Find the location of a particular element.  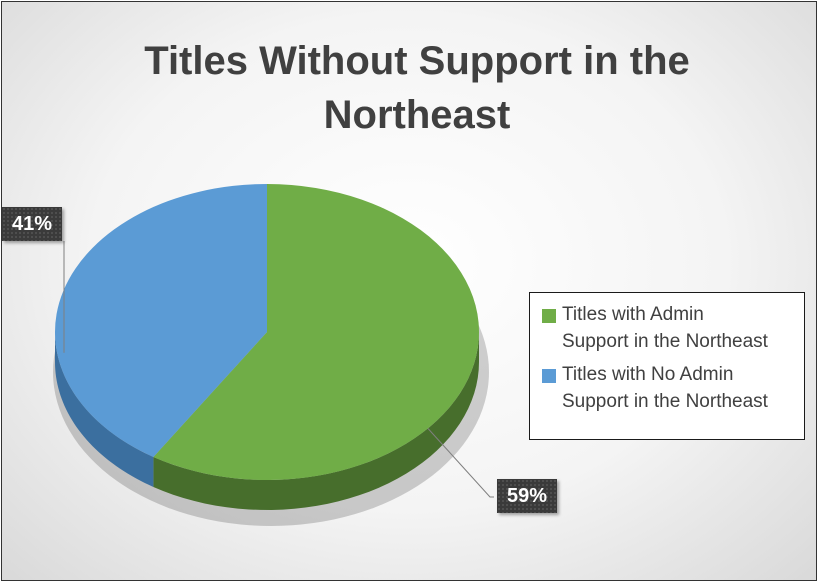

chart-title-line-2: Northeast is located at coordinates (417, 115).